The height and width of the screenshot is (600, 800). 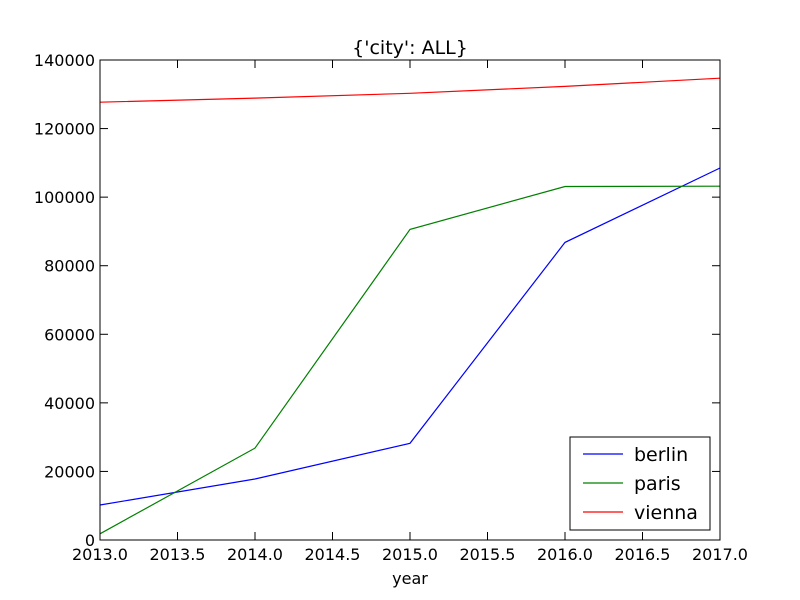 I want to click on legend-label-vienna: vienna, so click(x=666, y=513).